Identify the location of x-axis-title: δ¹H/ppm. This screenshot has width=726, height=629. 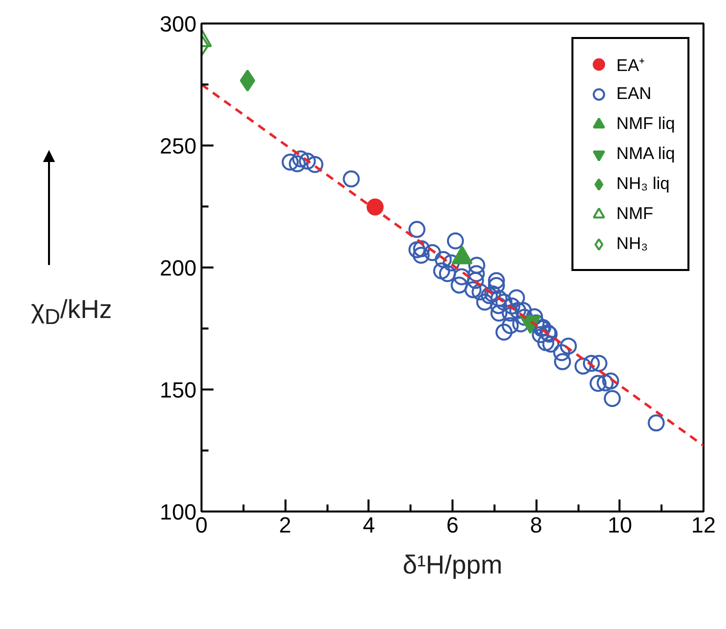
(452, 565).